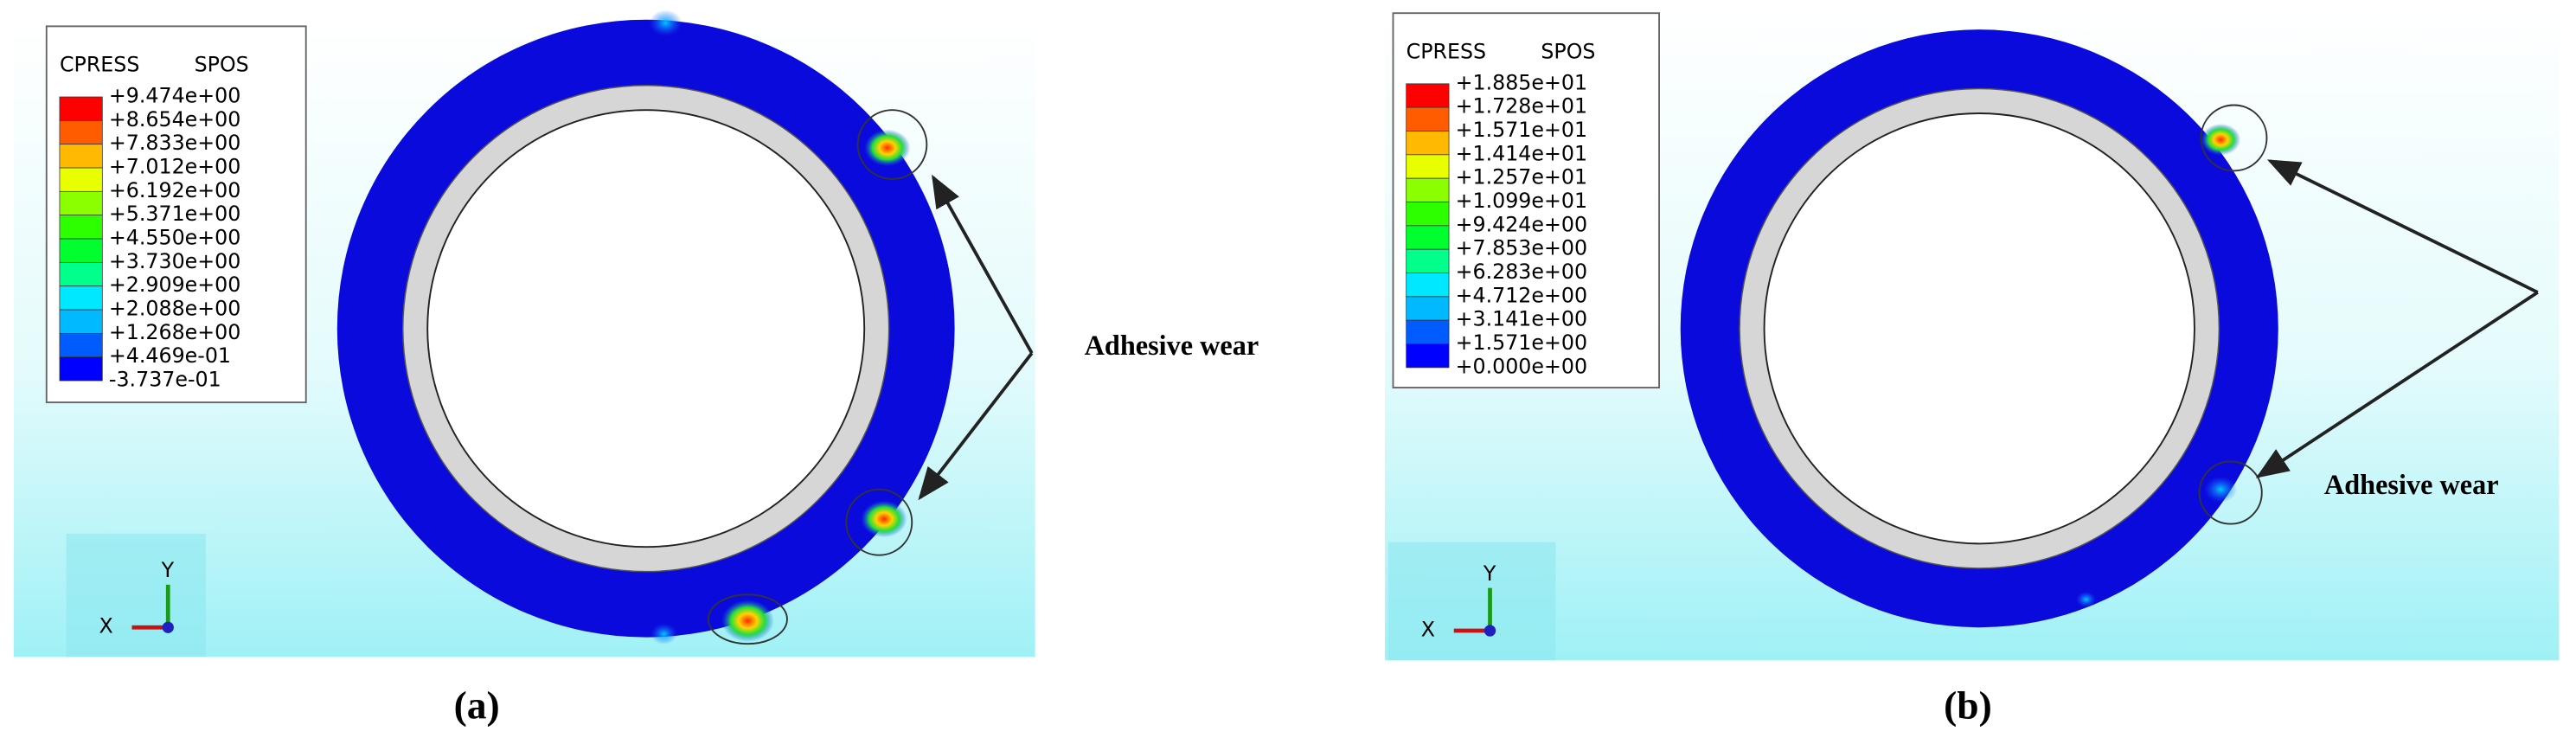 The height and width of the screenshot is (744, 2576). Describe the element at coordinates (174, 309) in the screenshot. I see `legend-label: +2.088e+00` at that location.